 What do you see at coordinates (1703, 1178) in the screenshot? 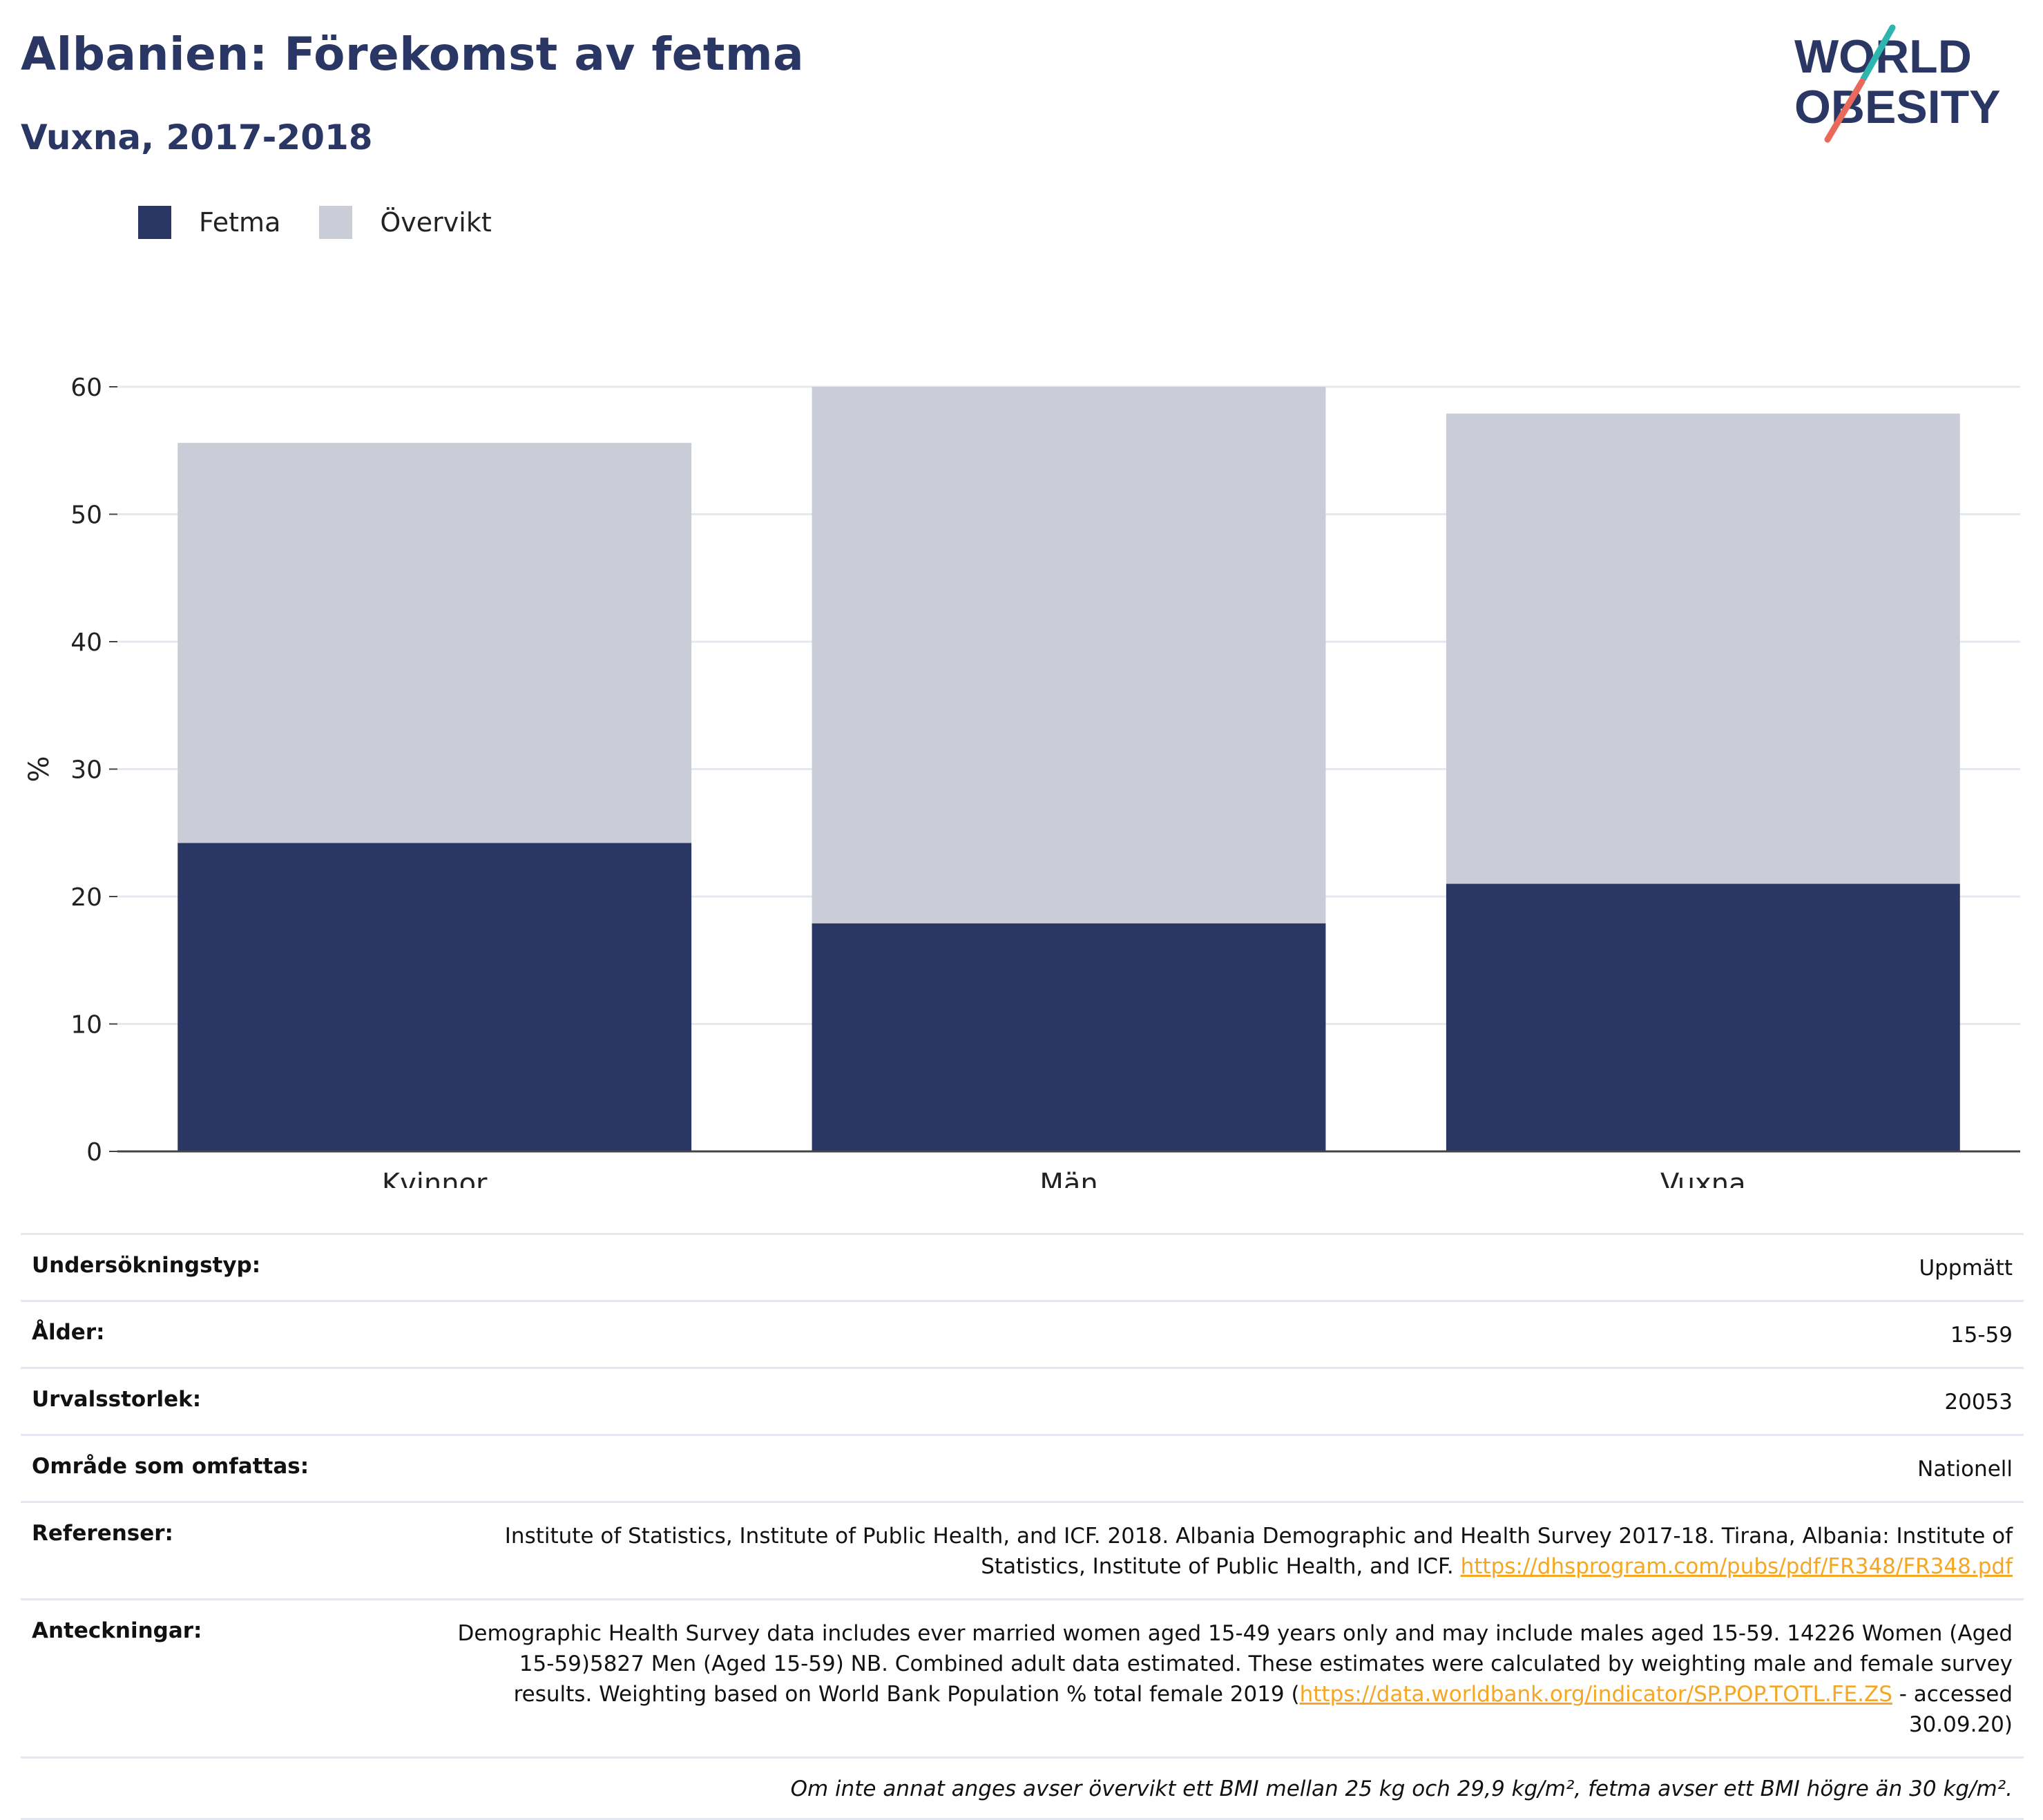
I see `x-tick-label: Vuxna` at bounding box center [1703, 1178].